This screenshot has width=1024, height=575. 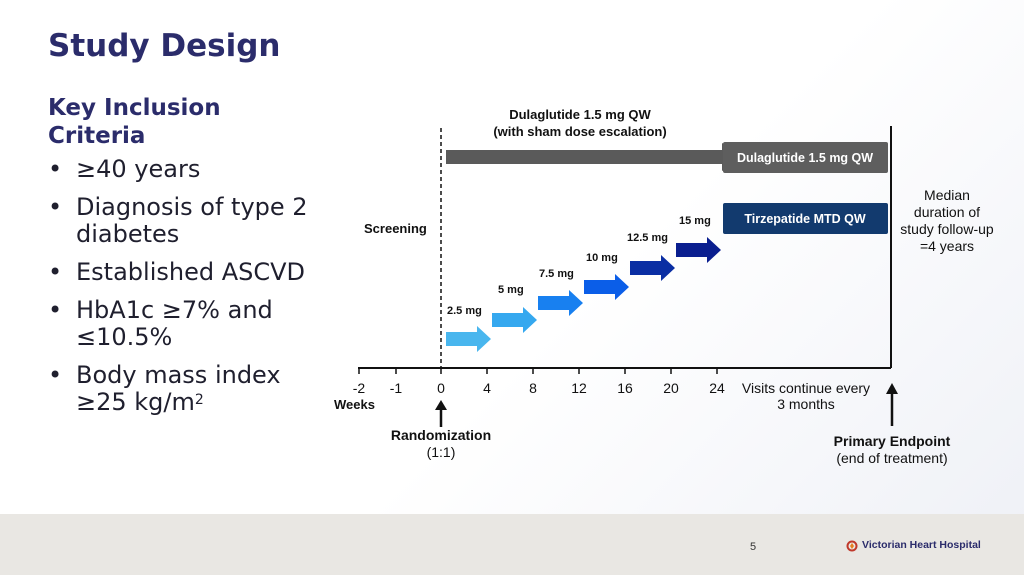 I want to click on tick-label: 16, so click(x=625, y=388).